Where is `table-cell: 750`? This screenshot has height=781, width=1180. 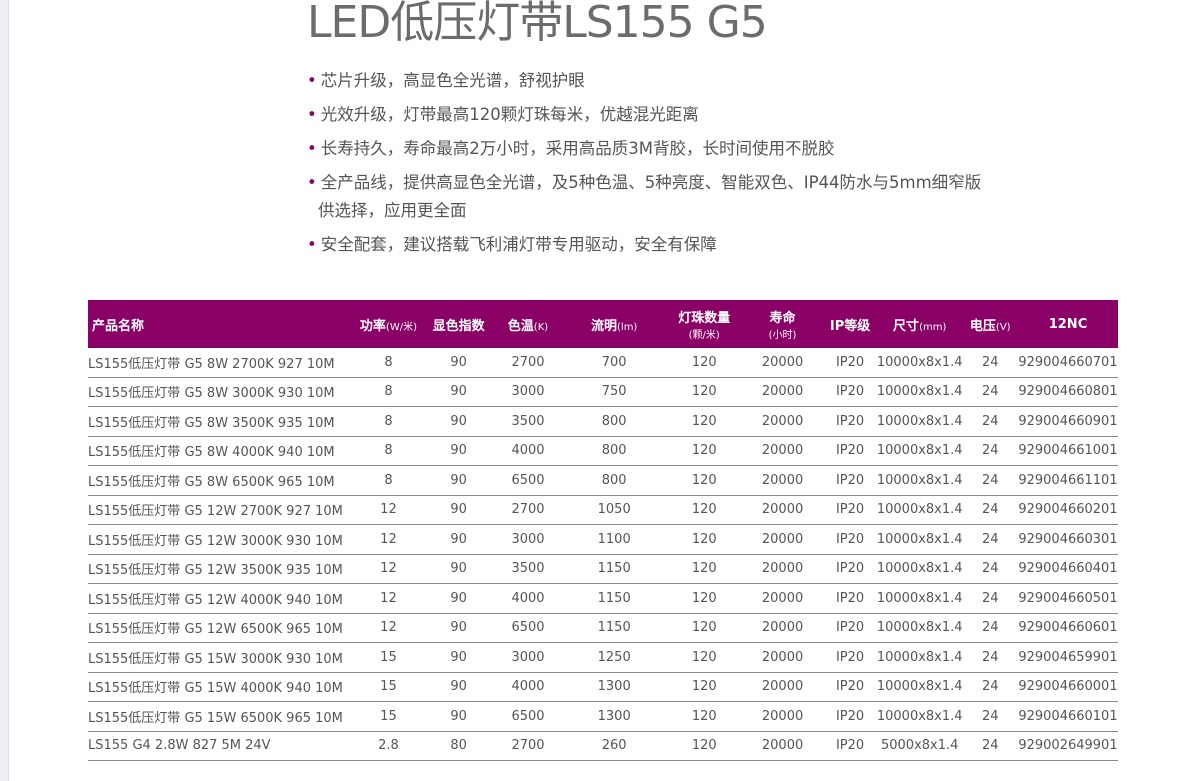 table-cell: 750 is located at coordinates (614, 392).